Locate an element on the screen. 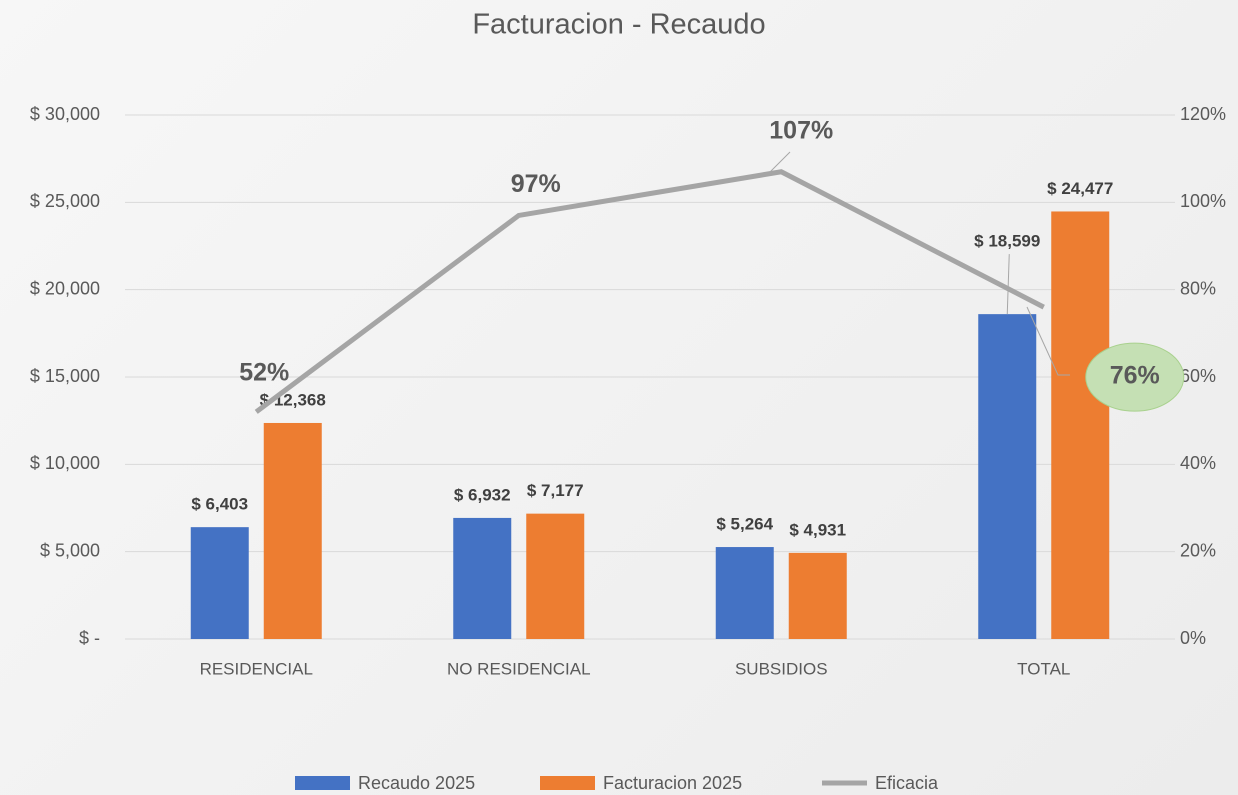 This screenshot has height=795, width=1238. data-label: 76% is located at coordinates (1135, 376).